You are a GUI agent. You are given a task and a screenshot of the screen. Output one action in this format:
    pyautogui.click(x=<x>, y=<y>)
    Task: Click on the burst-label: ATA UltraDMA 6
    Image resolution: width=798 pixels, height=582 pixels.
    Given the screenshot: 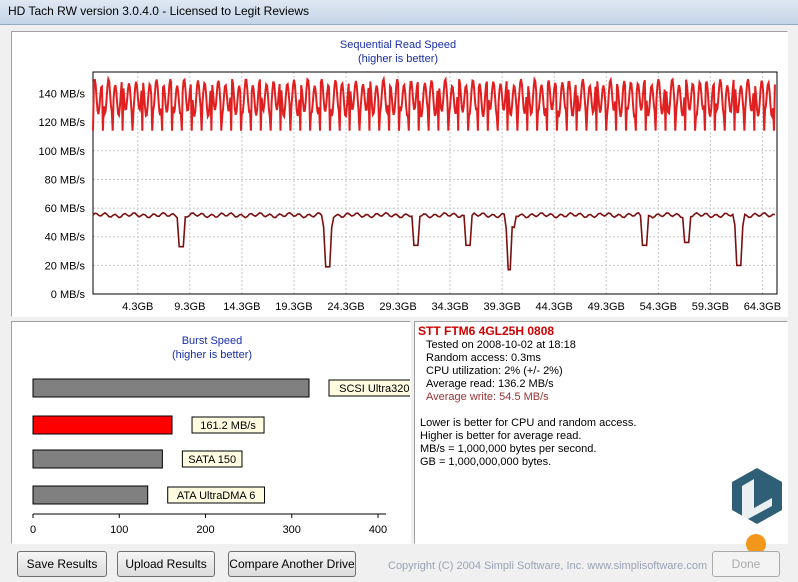 What is the action you would take?
    pyautogui.click(x=216, y=496)
    